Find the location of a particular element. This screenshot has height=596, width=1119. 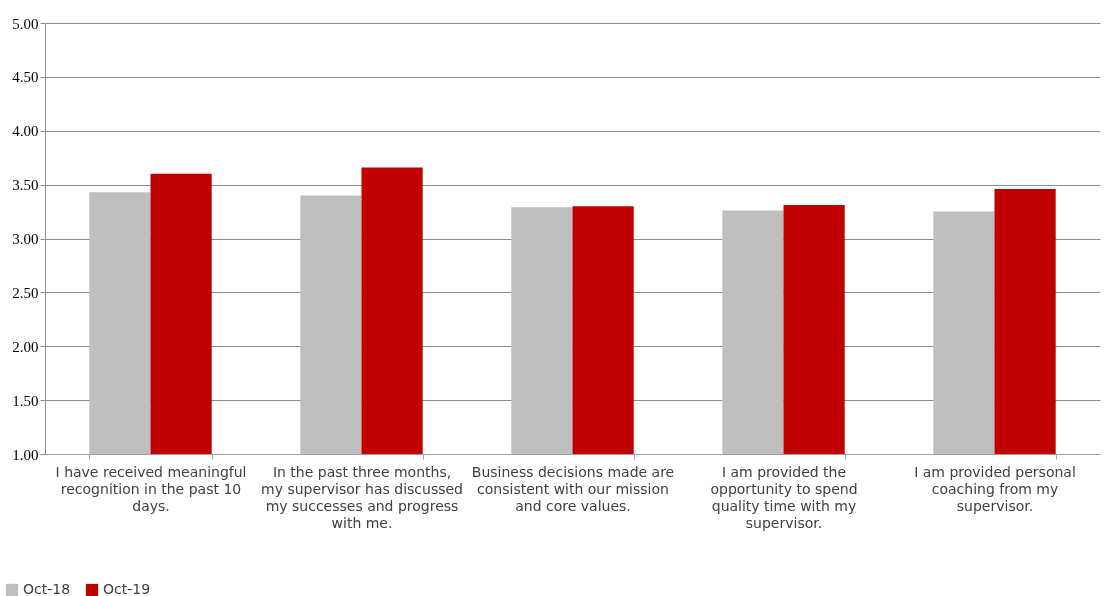

x-tick-label: Business decisions made are consistent with our mission and core values. is located at coordinates (573, 488).